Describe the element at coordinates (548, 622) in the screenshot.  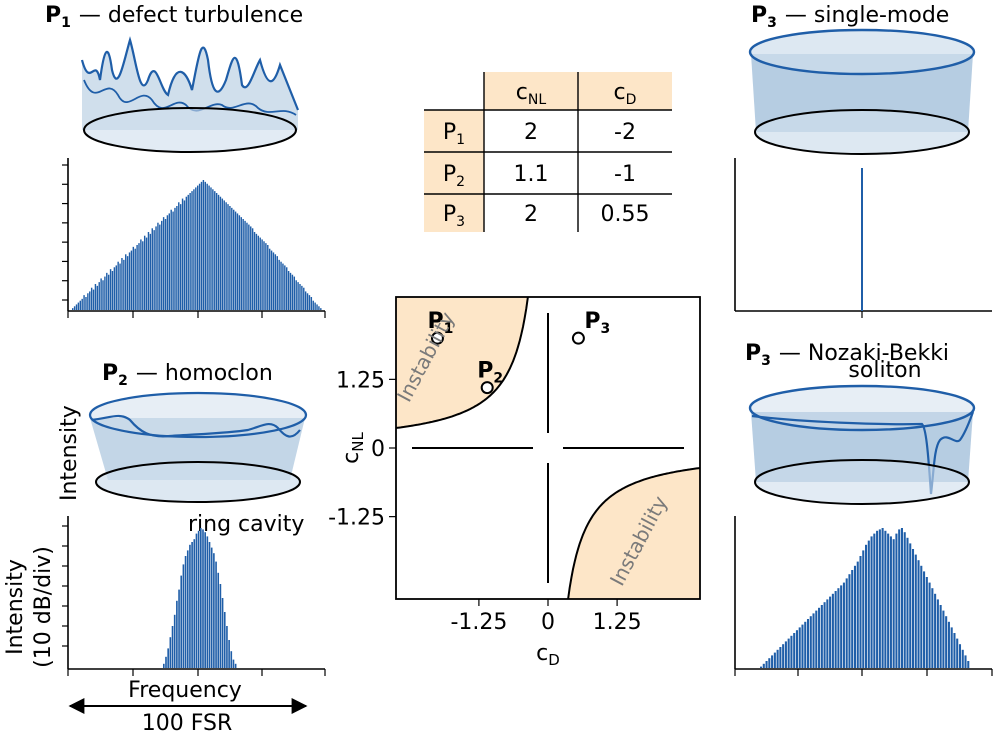
I see `phase-xtick-label: 0` at that location.